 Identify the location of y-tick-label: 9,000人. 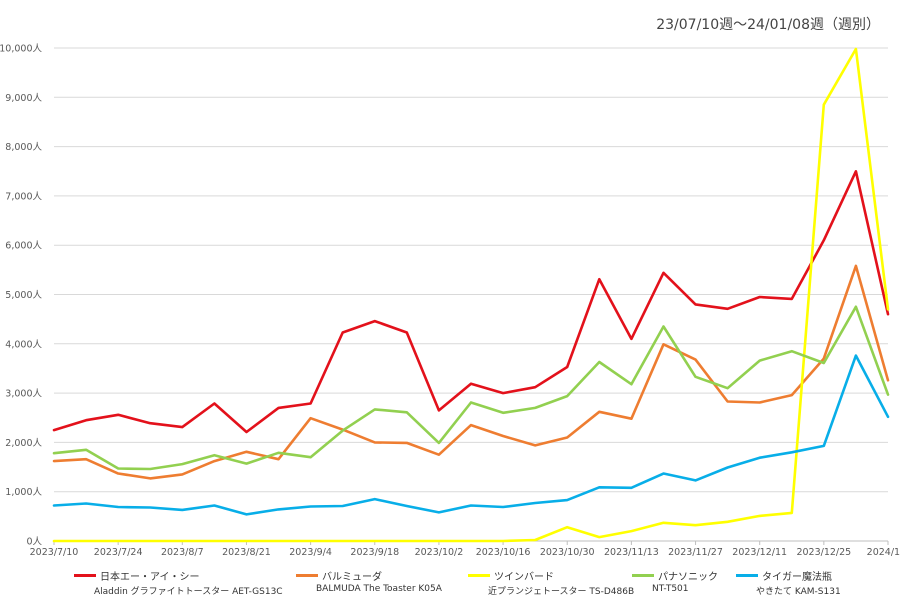
(23, 98).